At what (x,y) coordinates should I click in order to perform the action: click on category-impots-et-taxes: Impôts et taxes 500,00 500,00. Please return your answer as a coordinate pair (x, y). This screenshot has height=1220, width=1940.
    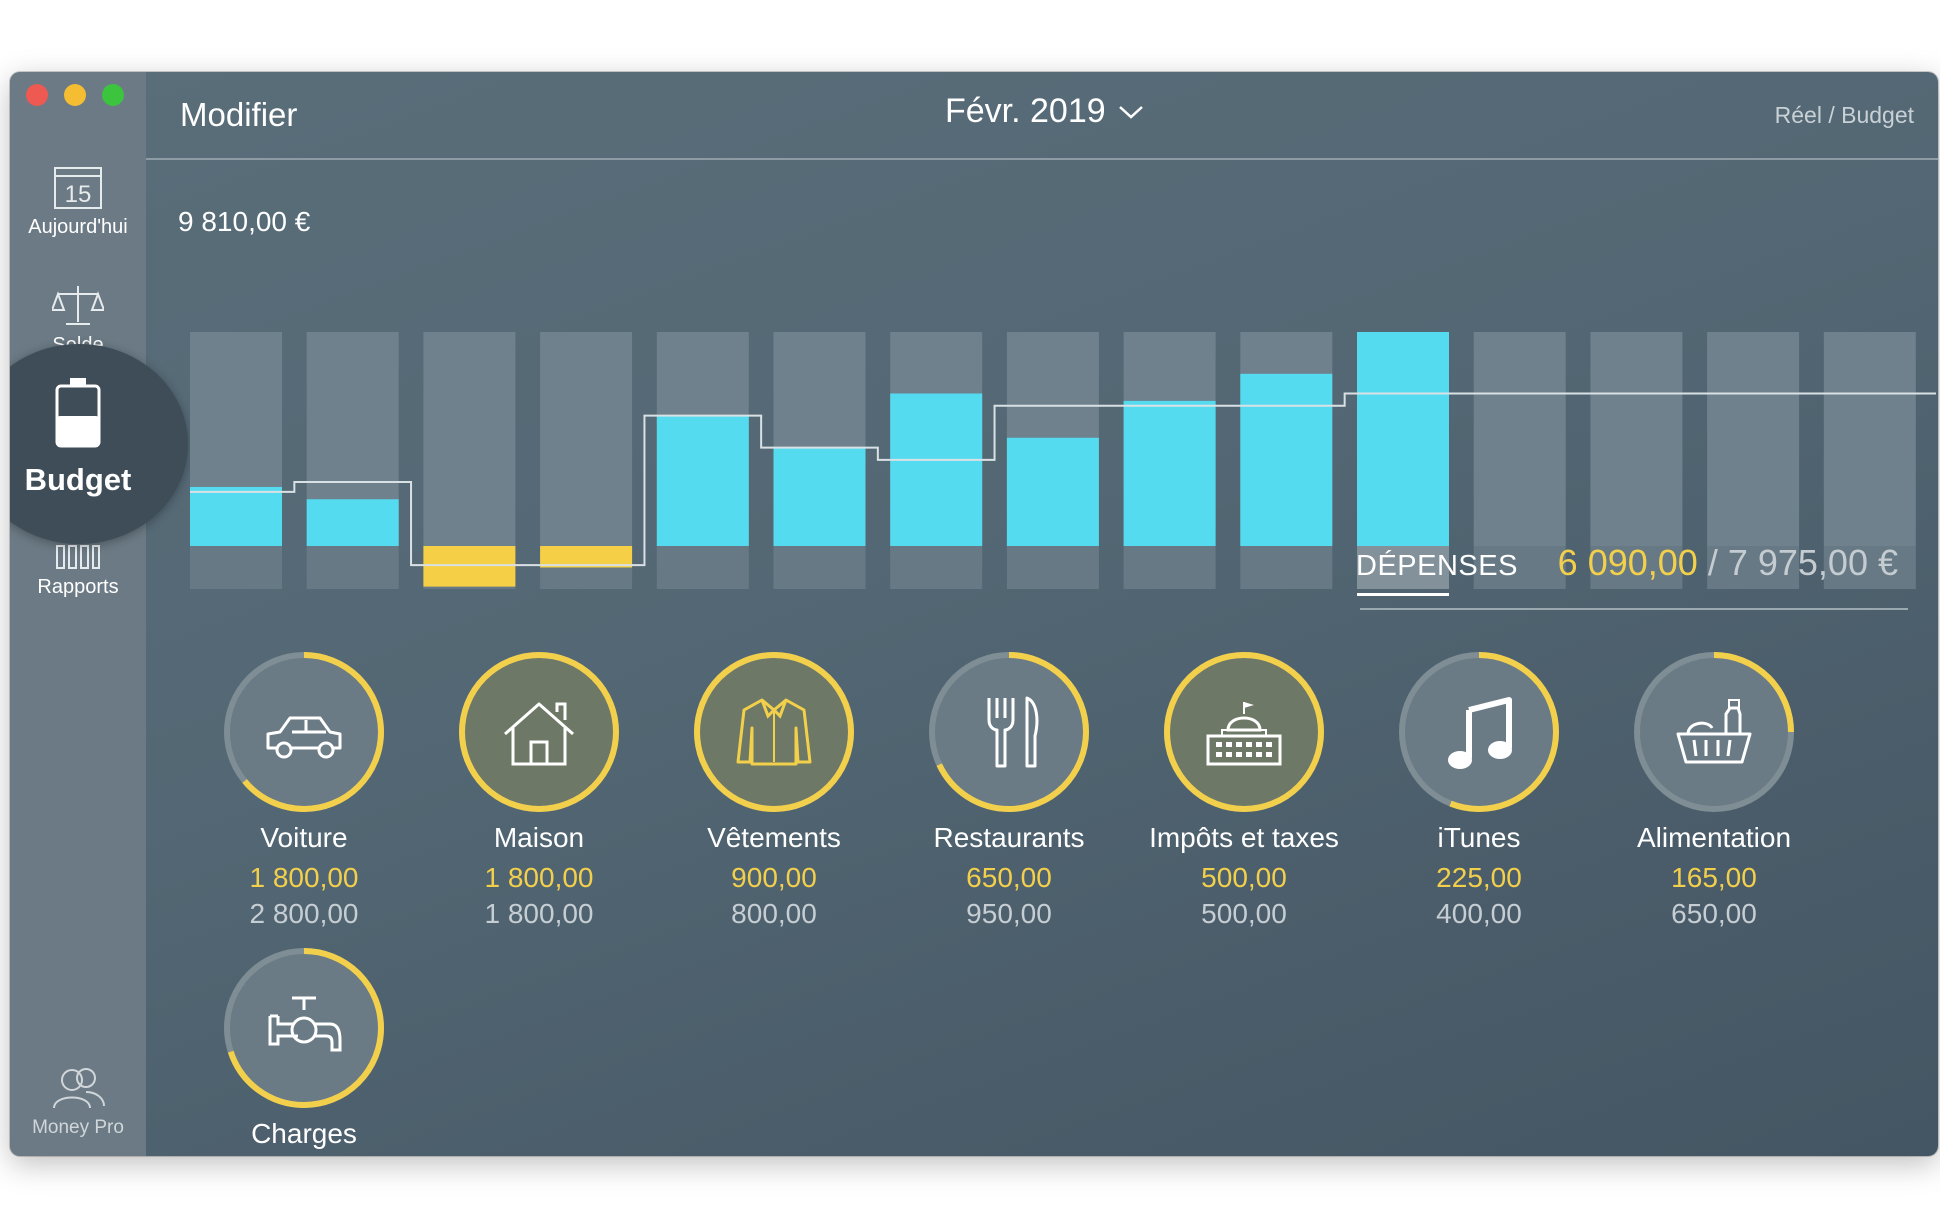
    Looking at the image, I should click on (1244, 790).